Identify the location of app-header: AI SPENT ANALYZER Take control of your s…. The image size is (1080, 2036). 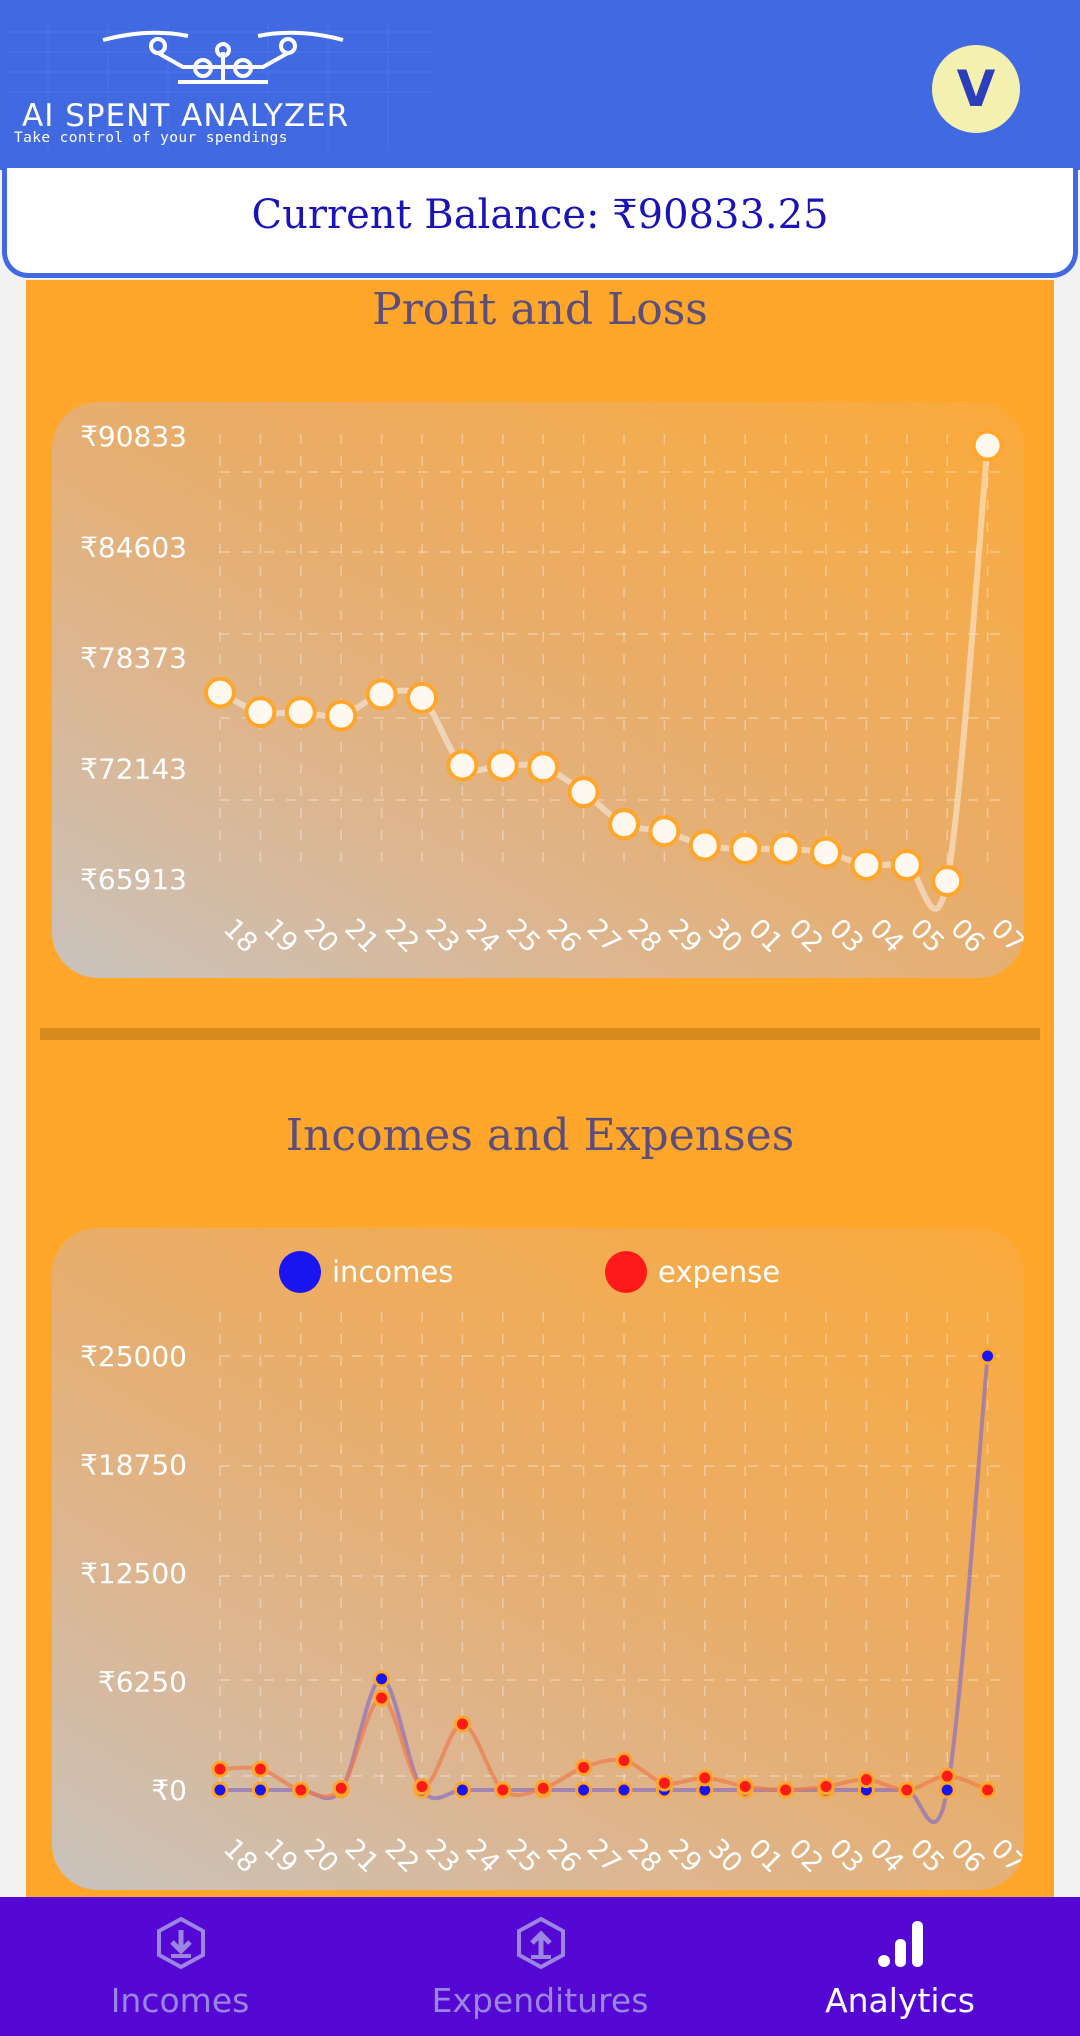
(540, 85).